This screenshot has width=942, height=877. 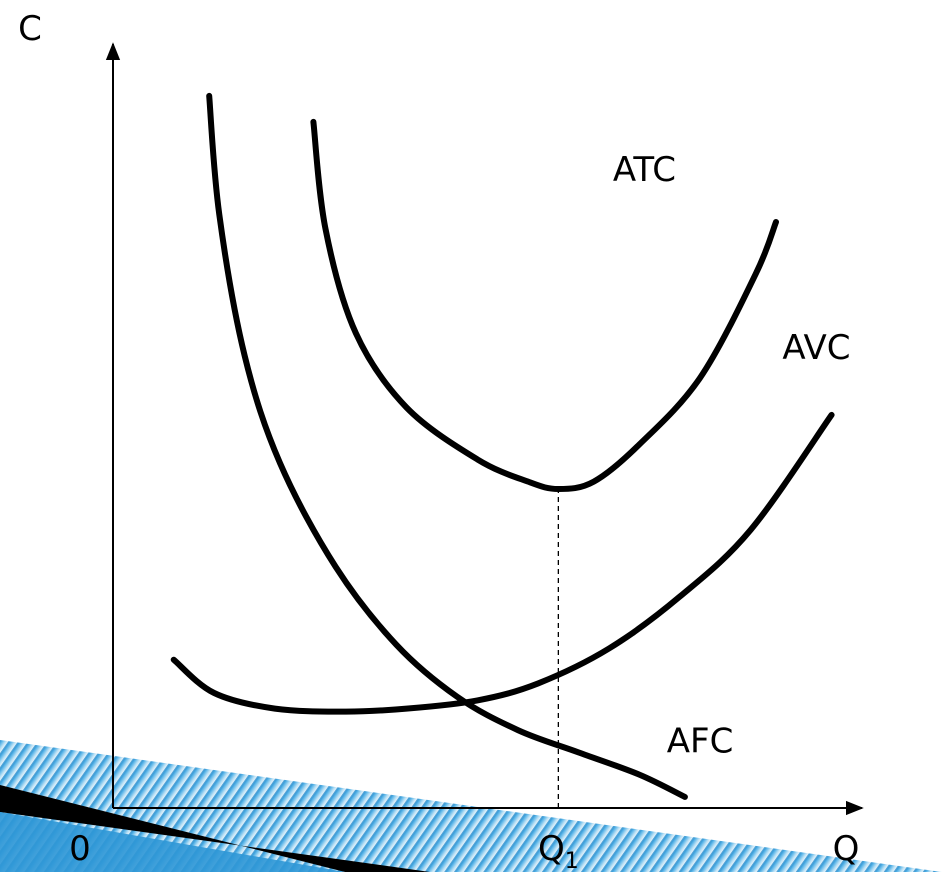 What do you see at coordinates (816, 348) in the screenshot?
I see `curve-label-avc: AVC` at bounding box center [816, 348].